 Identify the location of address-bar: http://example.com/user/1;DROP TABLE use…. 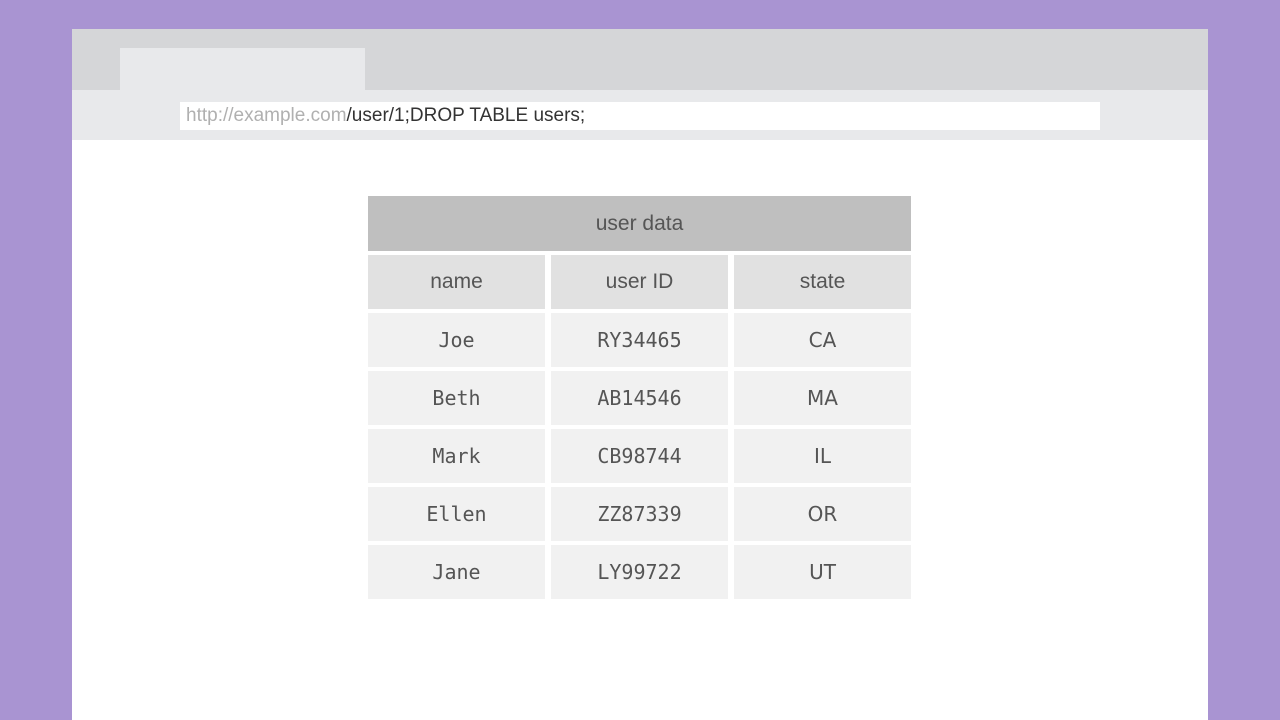
(640, 115).